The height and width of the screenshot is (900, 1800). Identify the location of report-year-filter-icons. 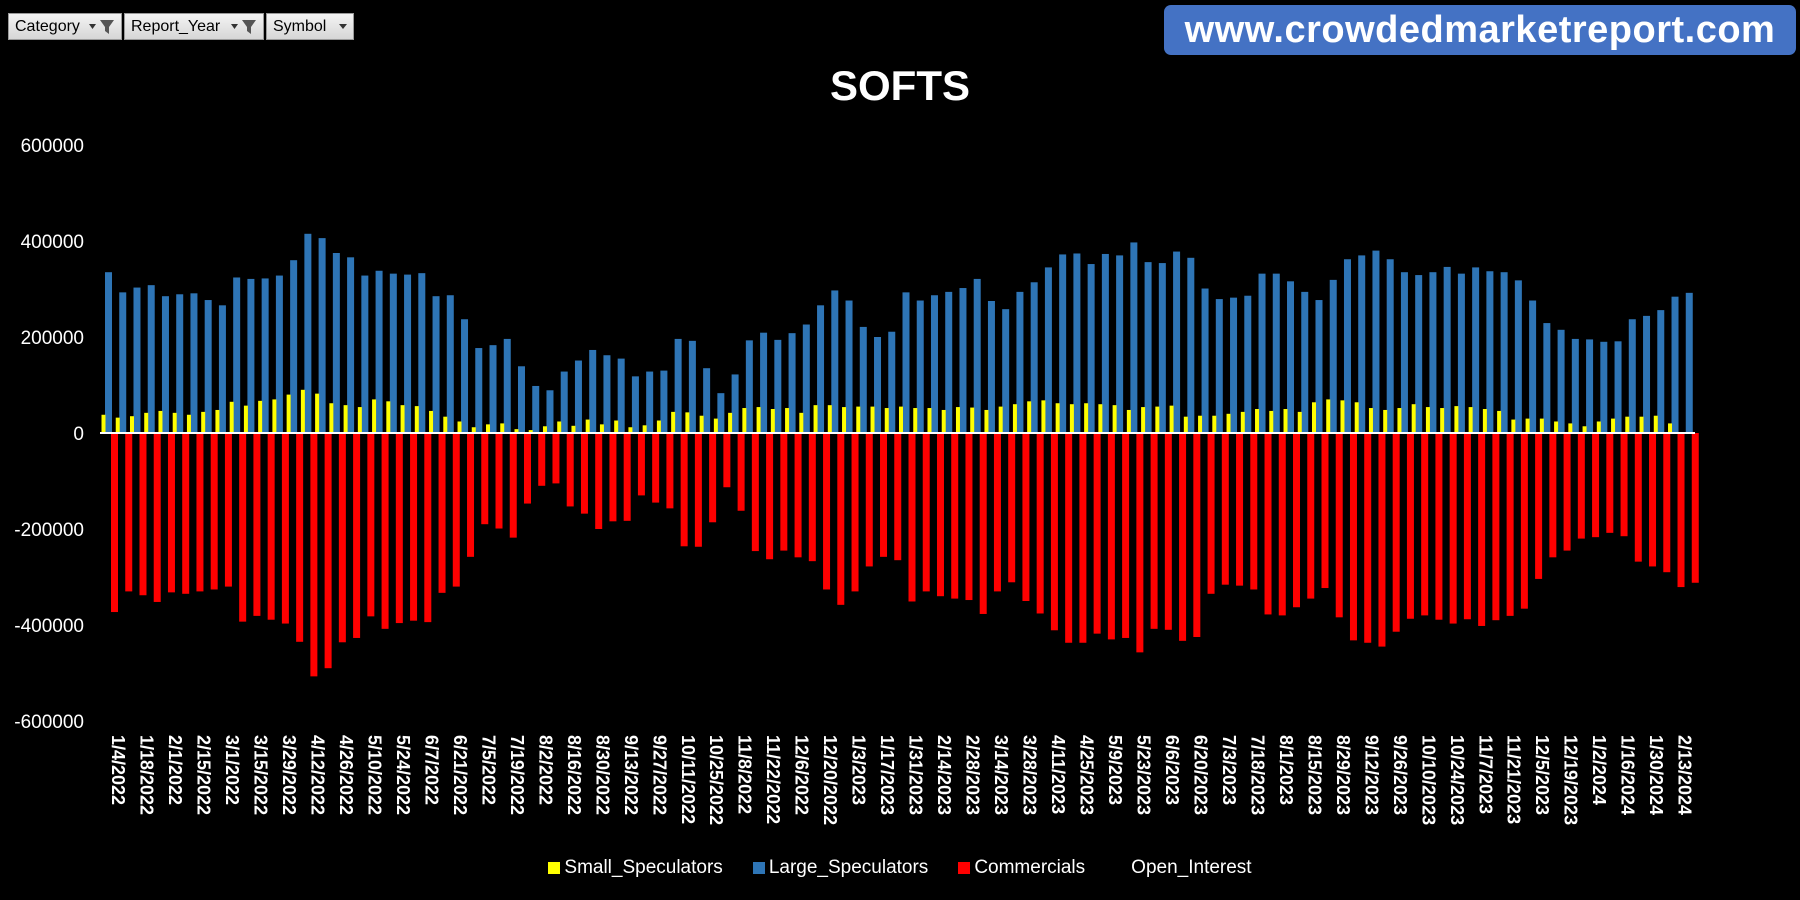
(244, 27).